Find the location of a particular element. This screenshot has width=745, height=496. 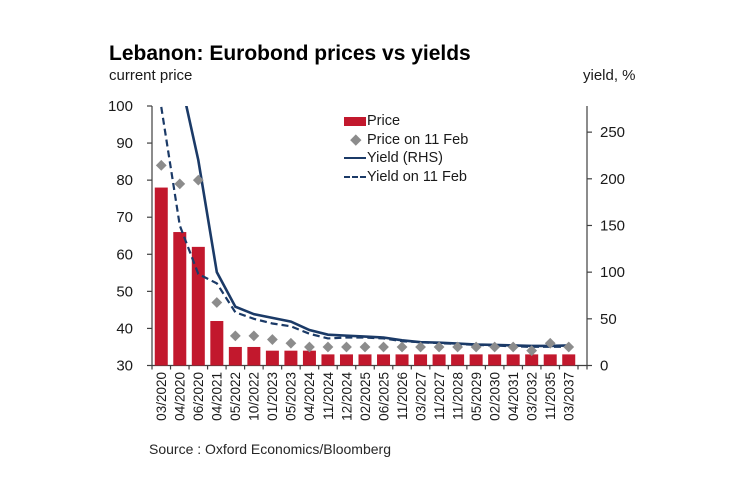

svg-text: 150 is located at coordinates (612, 225).